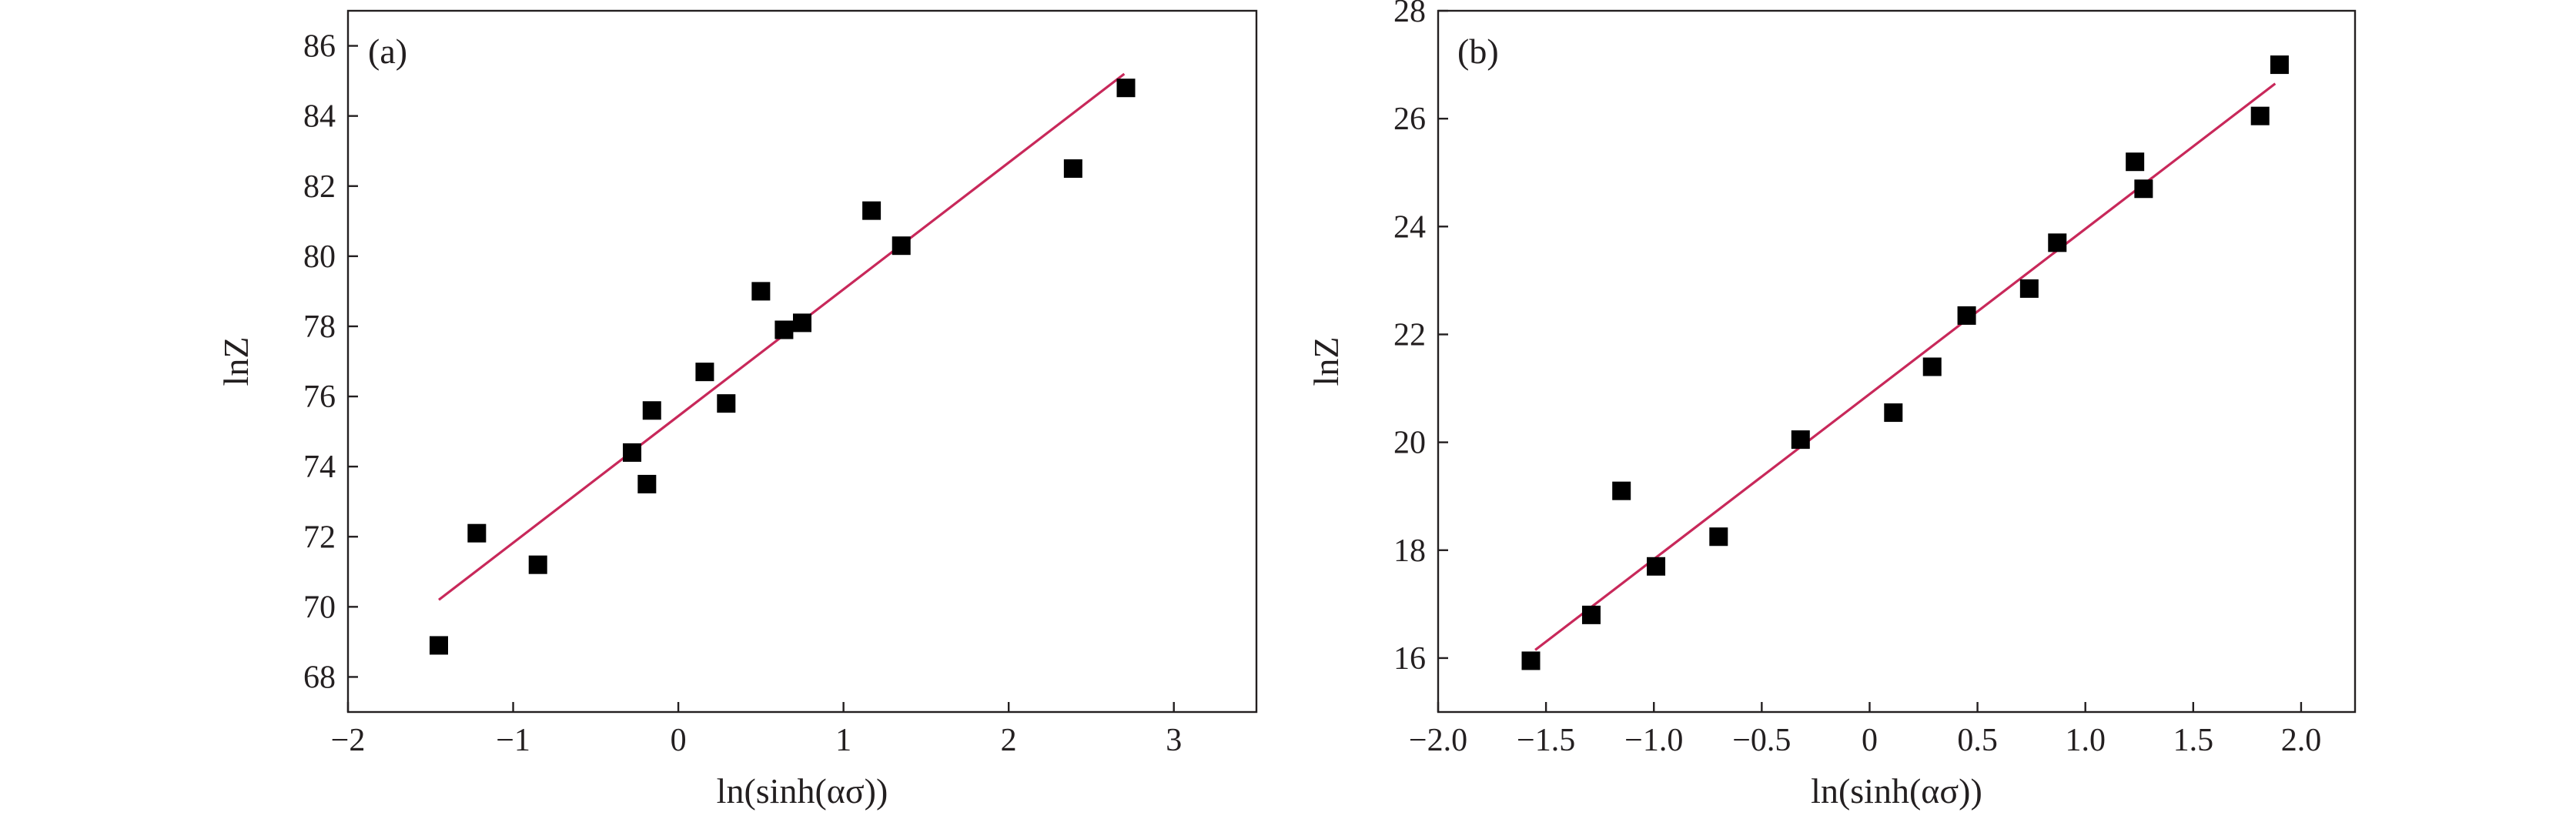  What do you see at coordinates (1409, 551) in the screenshot?
I see `y-tick-label: 18` at bounding box center [1409, 551].